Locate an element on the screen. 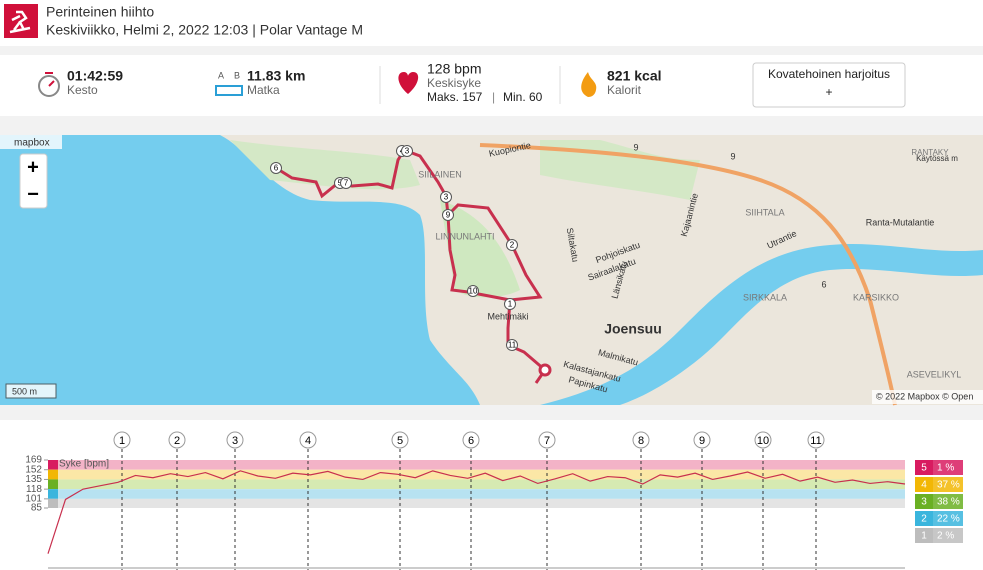  map-label: RANTAKY is located at coordinates (930, 152).